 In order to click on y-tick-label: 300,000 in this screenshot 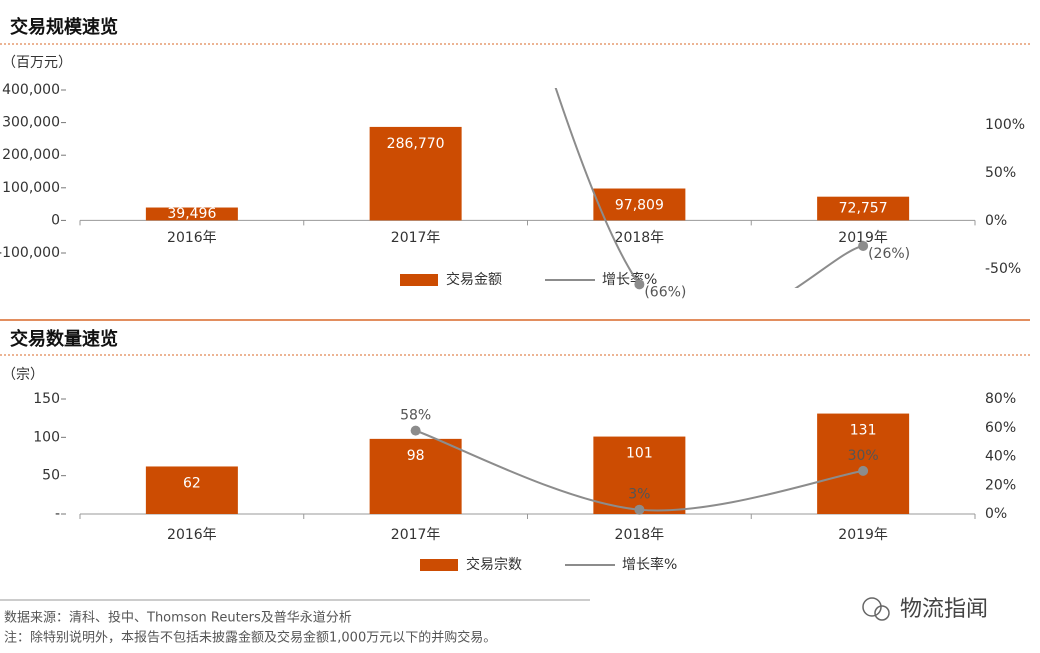, I will do `click(31, 123)`.